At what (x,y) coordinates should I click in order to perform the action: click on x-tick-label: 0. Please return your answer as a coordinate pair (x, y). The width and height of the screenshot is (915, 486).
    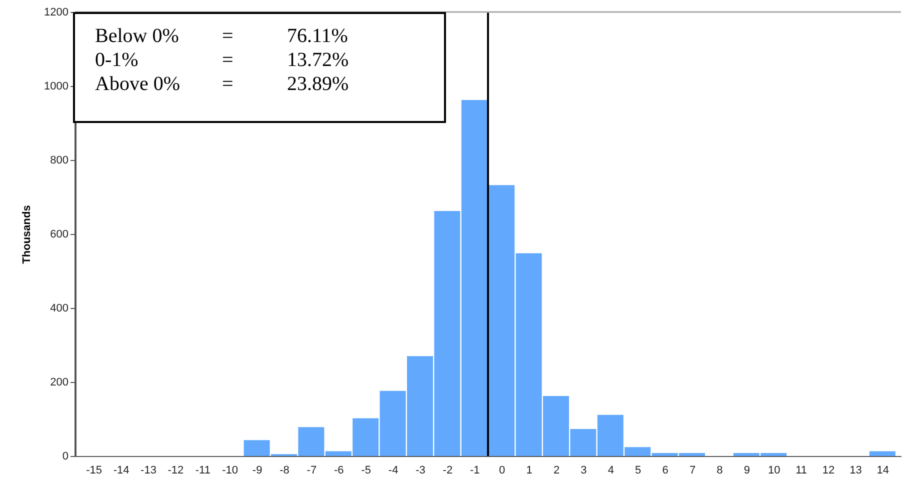
    Looking at the image, I should click on (502, 470).